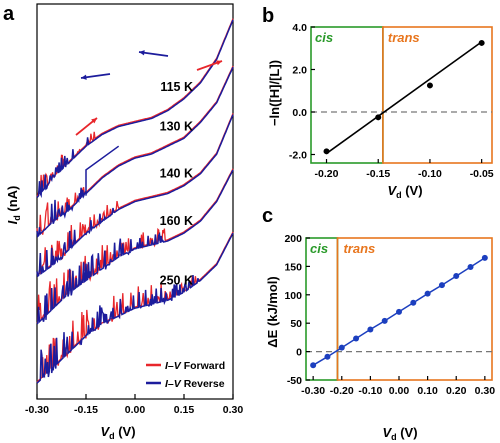 The image size is (500, 443). I want to click on panel-b-cis-region, so click(347, 95).